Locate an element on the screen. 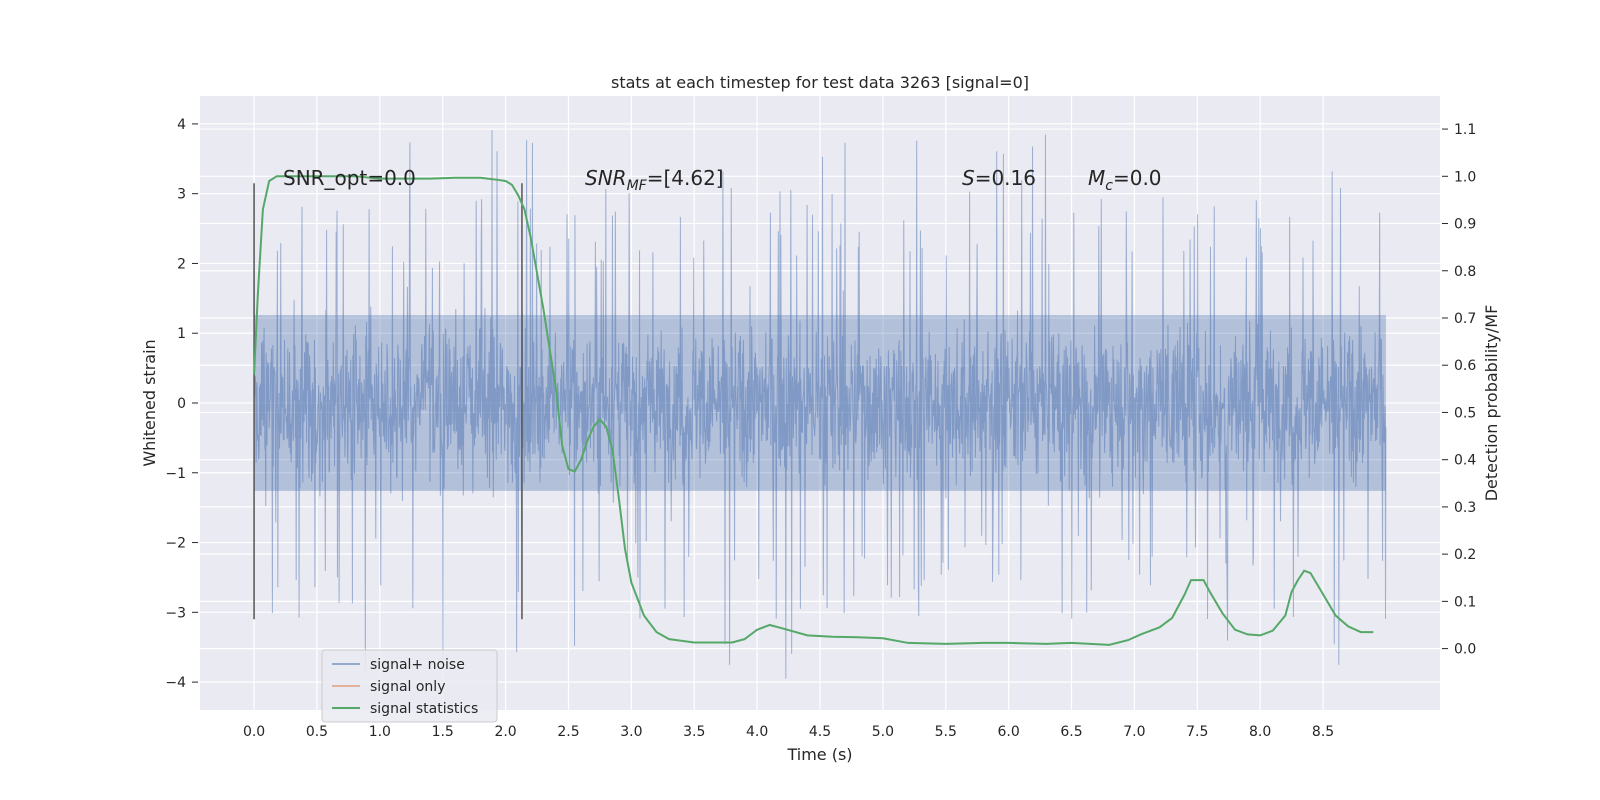 The width and height of the screenshot is (1600, 800). x-tick-label: 2.5 is located at coordinates (568, 732).